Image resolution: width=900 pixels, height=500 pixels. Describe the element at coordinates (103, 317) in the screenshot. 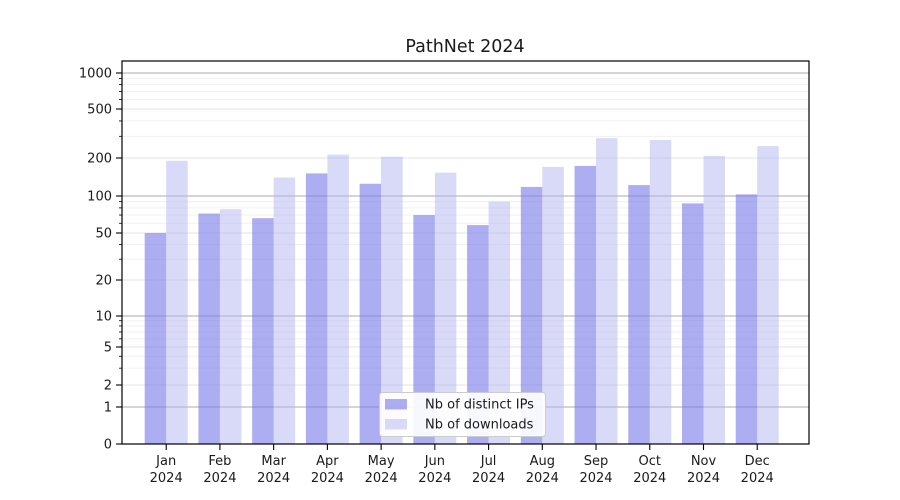

I see `y-tick-label: 10` at that location.